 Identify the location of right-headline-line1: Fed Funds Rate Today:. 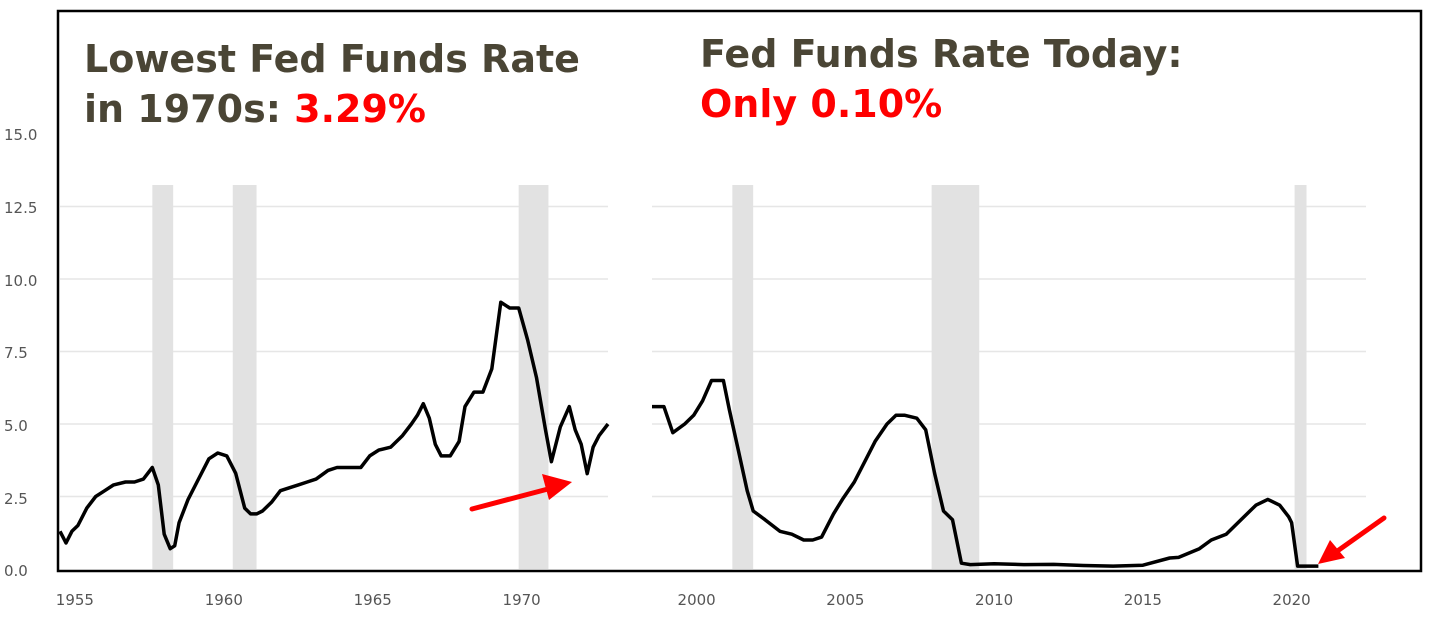
(941, 54).